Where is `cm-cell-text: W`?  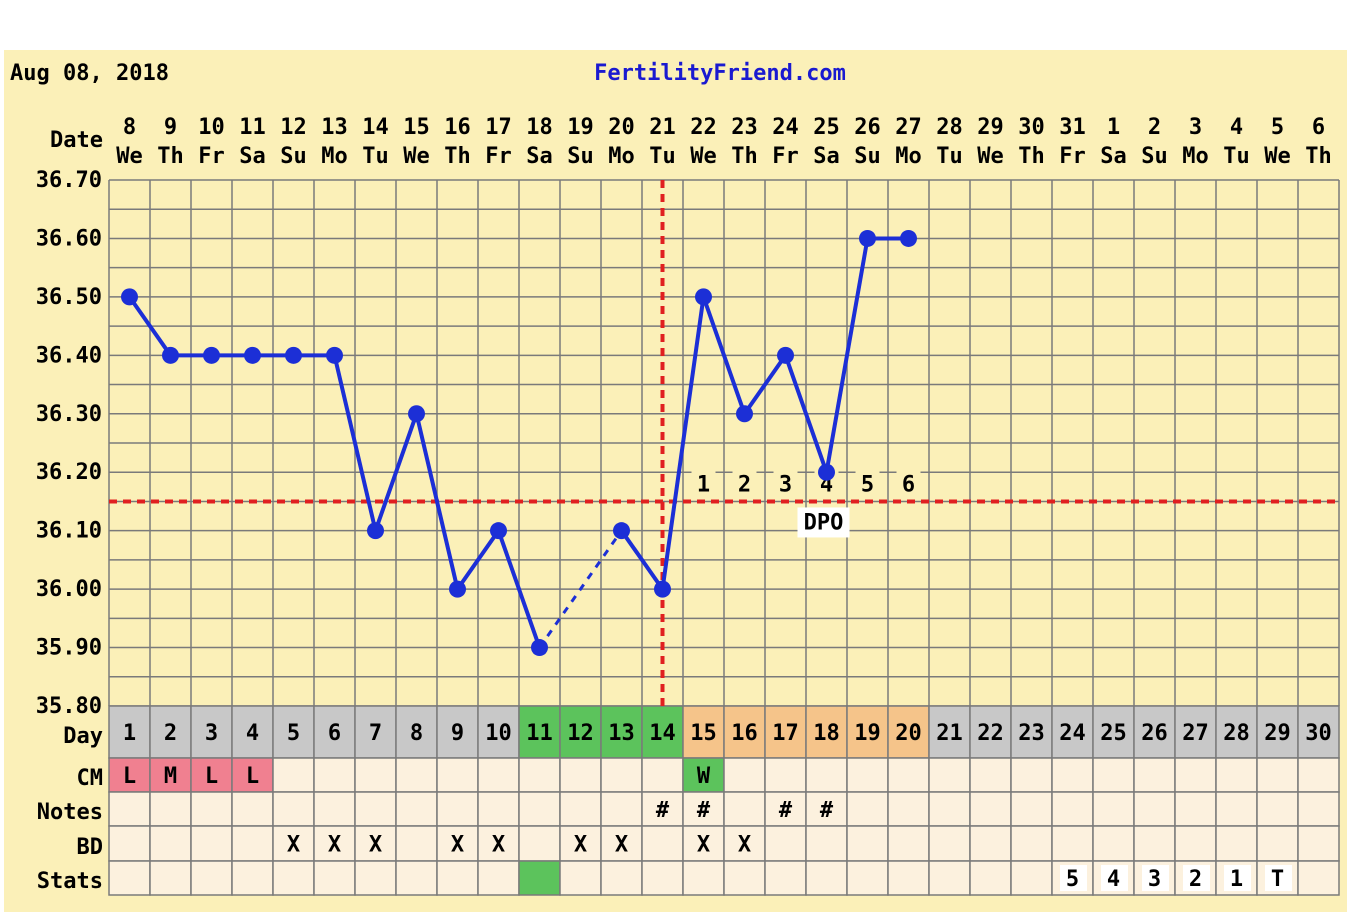 cm-cell-text: W is located at coordinates (704, 776).